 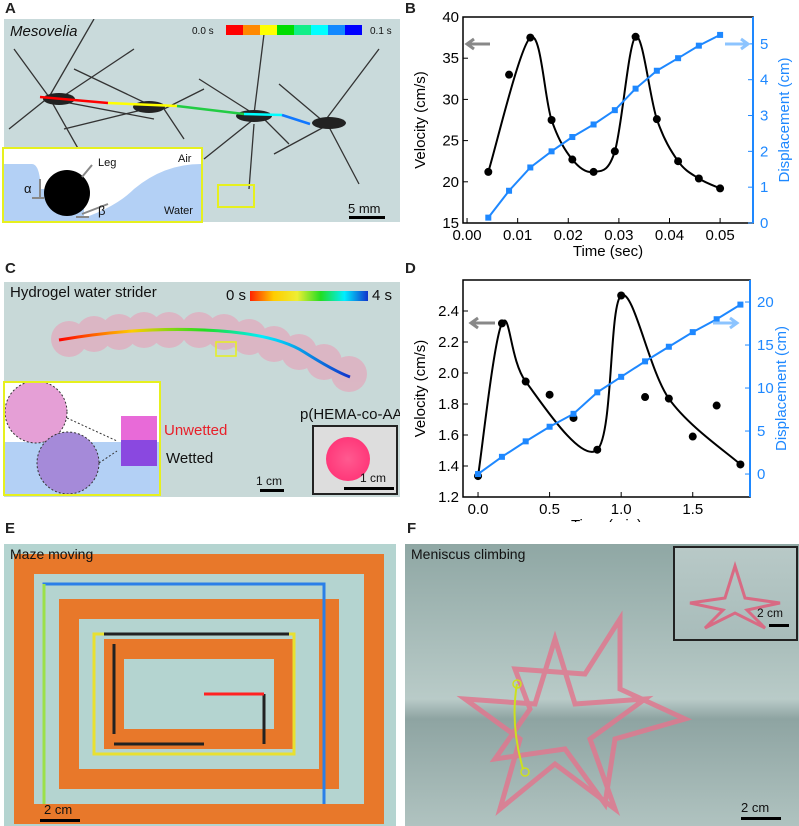 I want to click on y-tick-label: 1.2, so click(x=448, y=497).